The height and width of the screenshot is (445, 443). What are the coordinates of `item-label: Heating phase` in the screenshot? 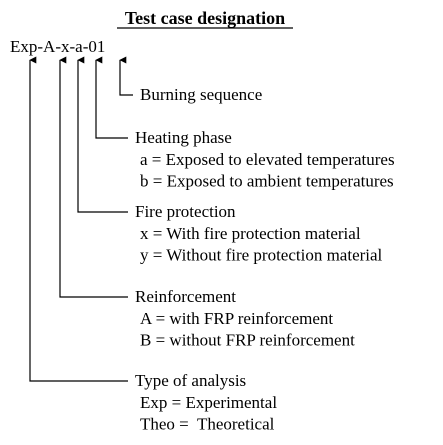 It's located at (183, 137).